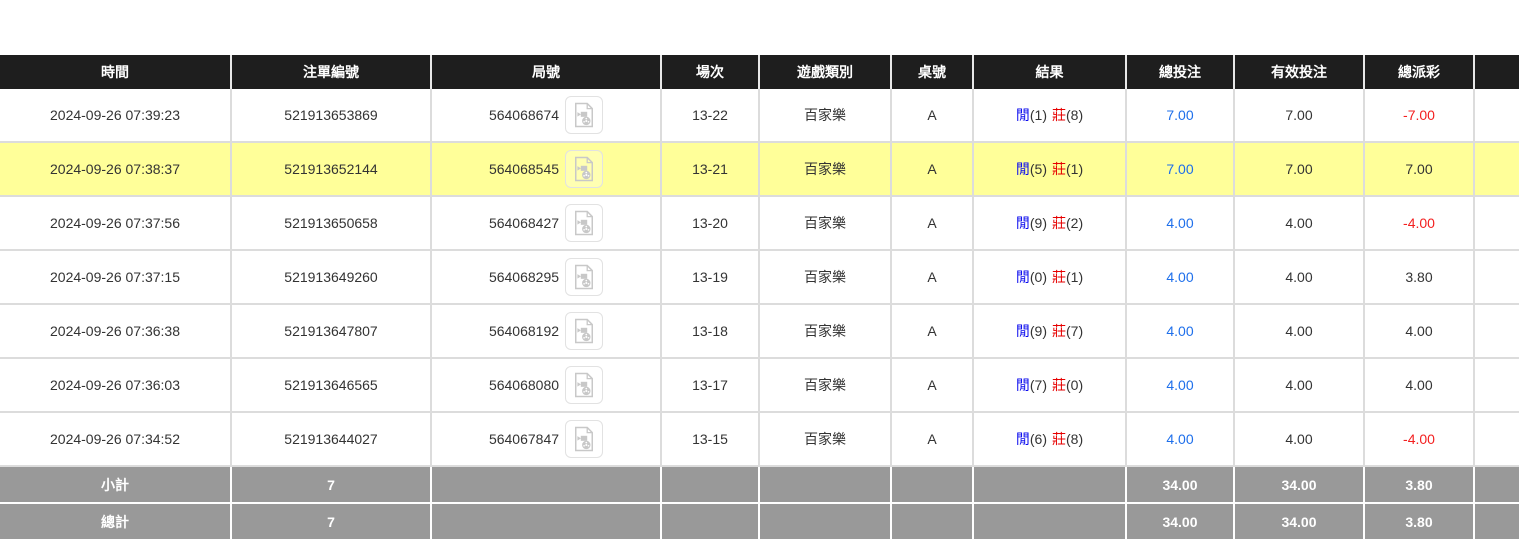  I want to click on col-header-session: 場次, so click(711, 72).